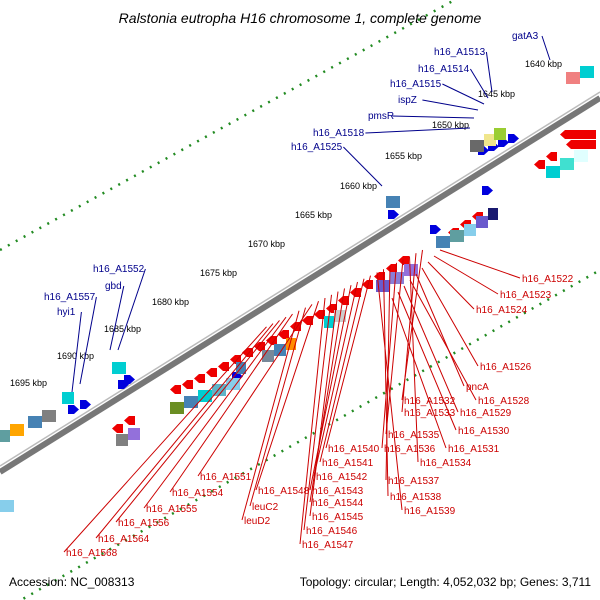  What do you see at coordinates (144, 523) in the screenshot?
I see `gene-label-reverse: h16_A1556` at bounding box center [144, 523].